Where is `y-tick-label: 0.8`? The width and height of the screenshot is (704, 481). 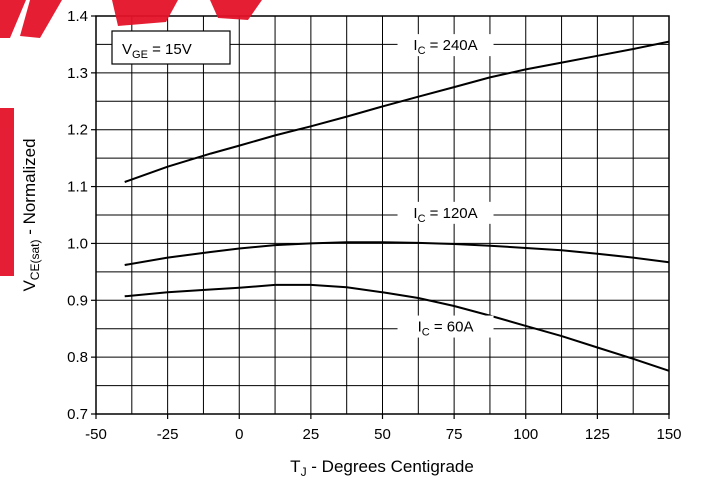 y-tick-label: 0.8 is located at coordinates (77, 357).